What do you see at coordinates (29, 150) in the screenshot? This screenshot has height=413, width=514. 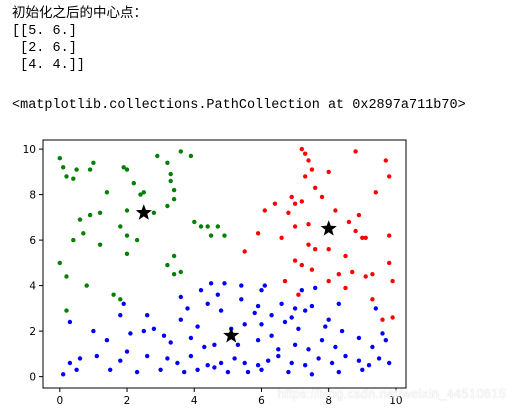 I see `y-tick-label-5: 10` at bounding box center [29, 150].